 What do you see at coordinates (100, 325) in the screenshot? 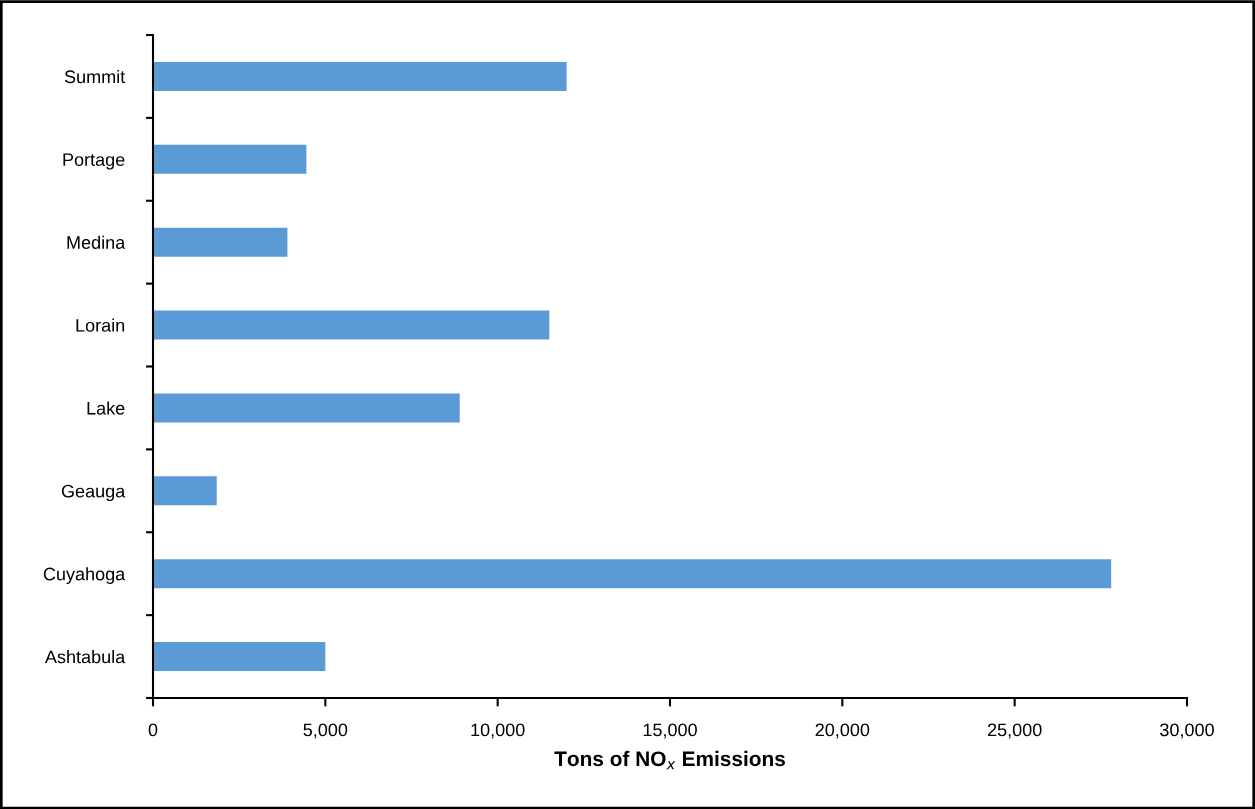
I see `y-tick-label: Lorain` at bounding box center [100, 325].